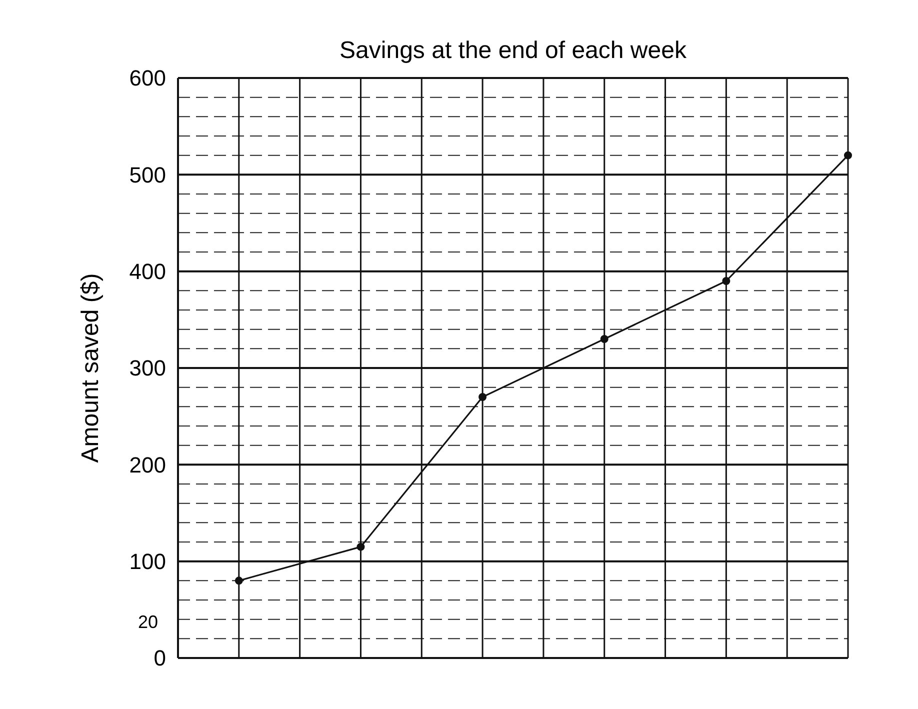 The height and width of the screenshot is (709, 918). Describe the element at coordinates (147, 561) in the screenshot. I see `y-tick-label: 100` at that location.